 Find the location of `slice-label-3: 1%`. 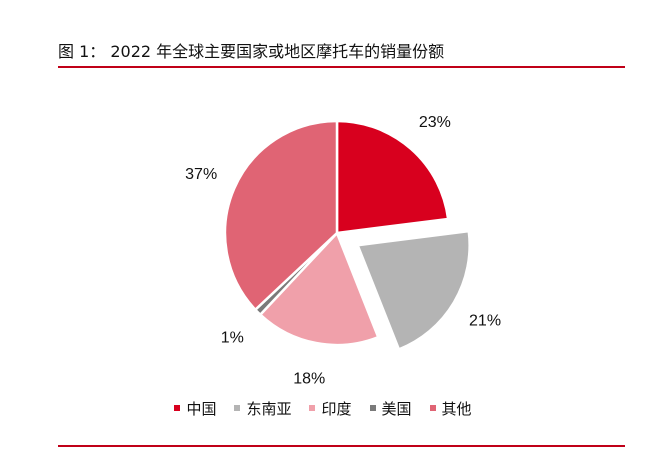

slice-label-3: 1% is located at coordinates (232, 338).